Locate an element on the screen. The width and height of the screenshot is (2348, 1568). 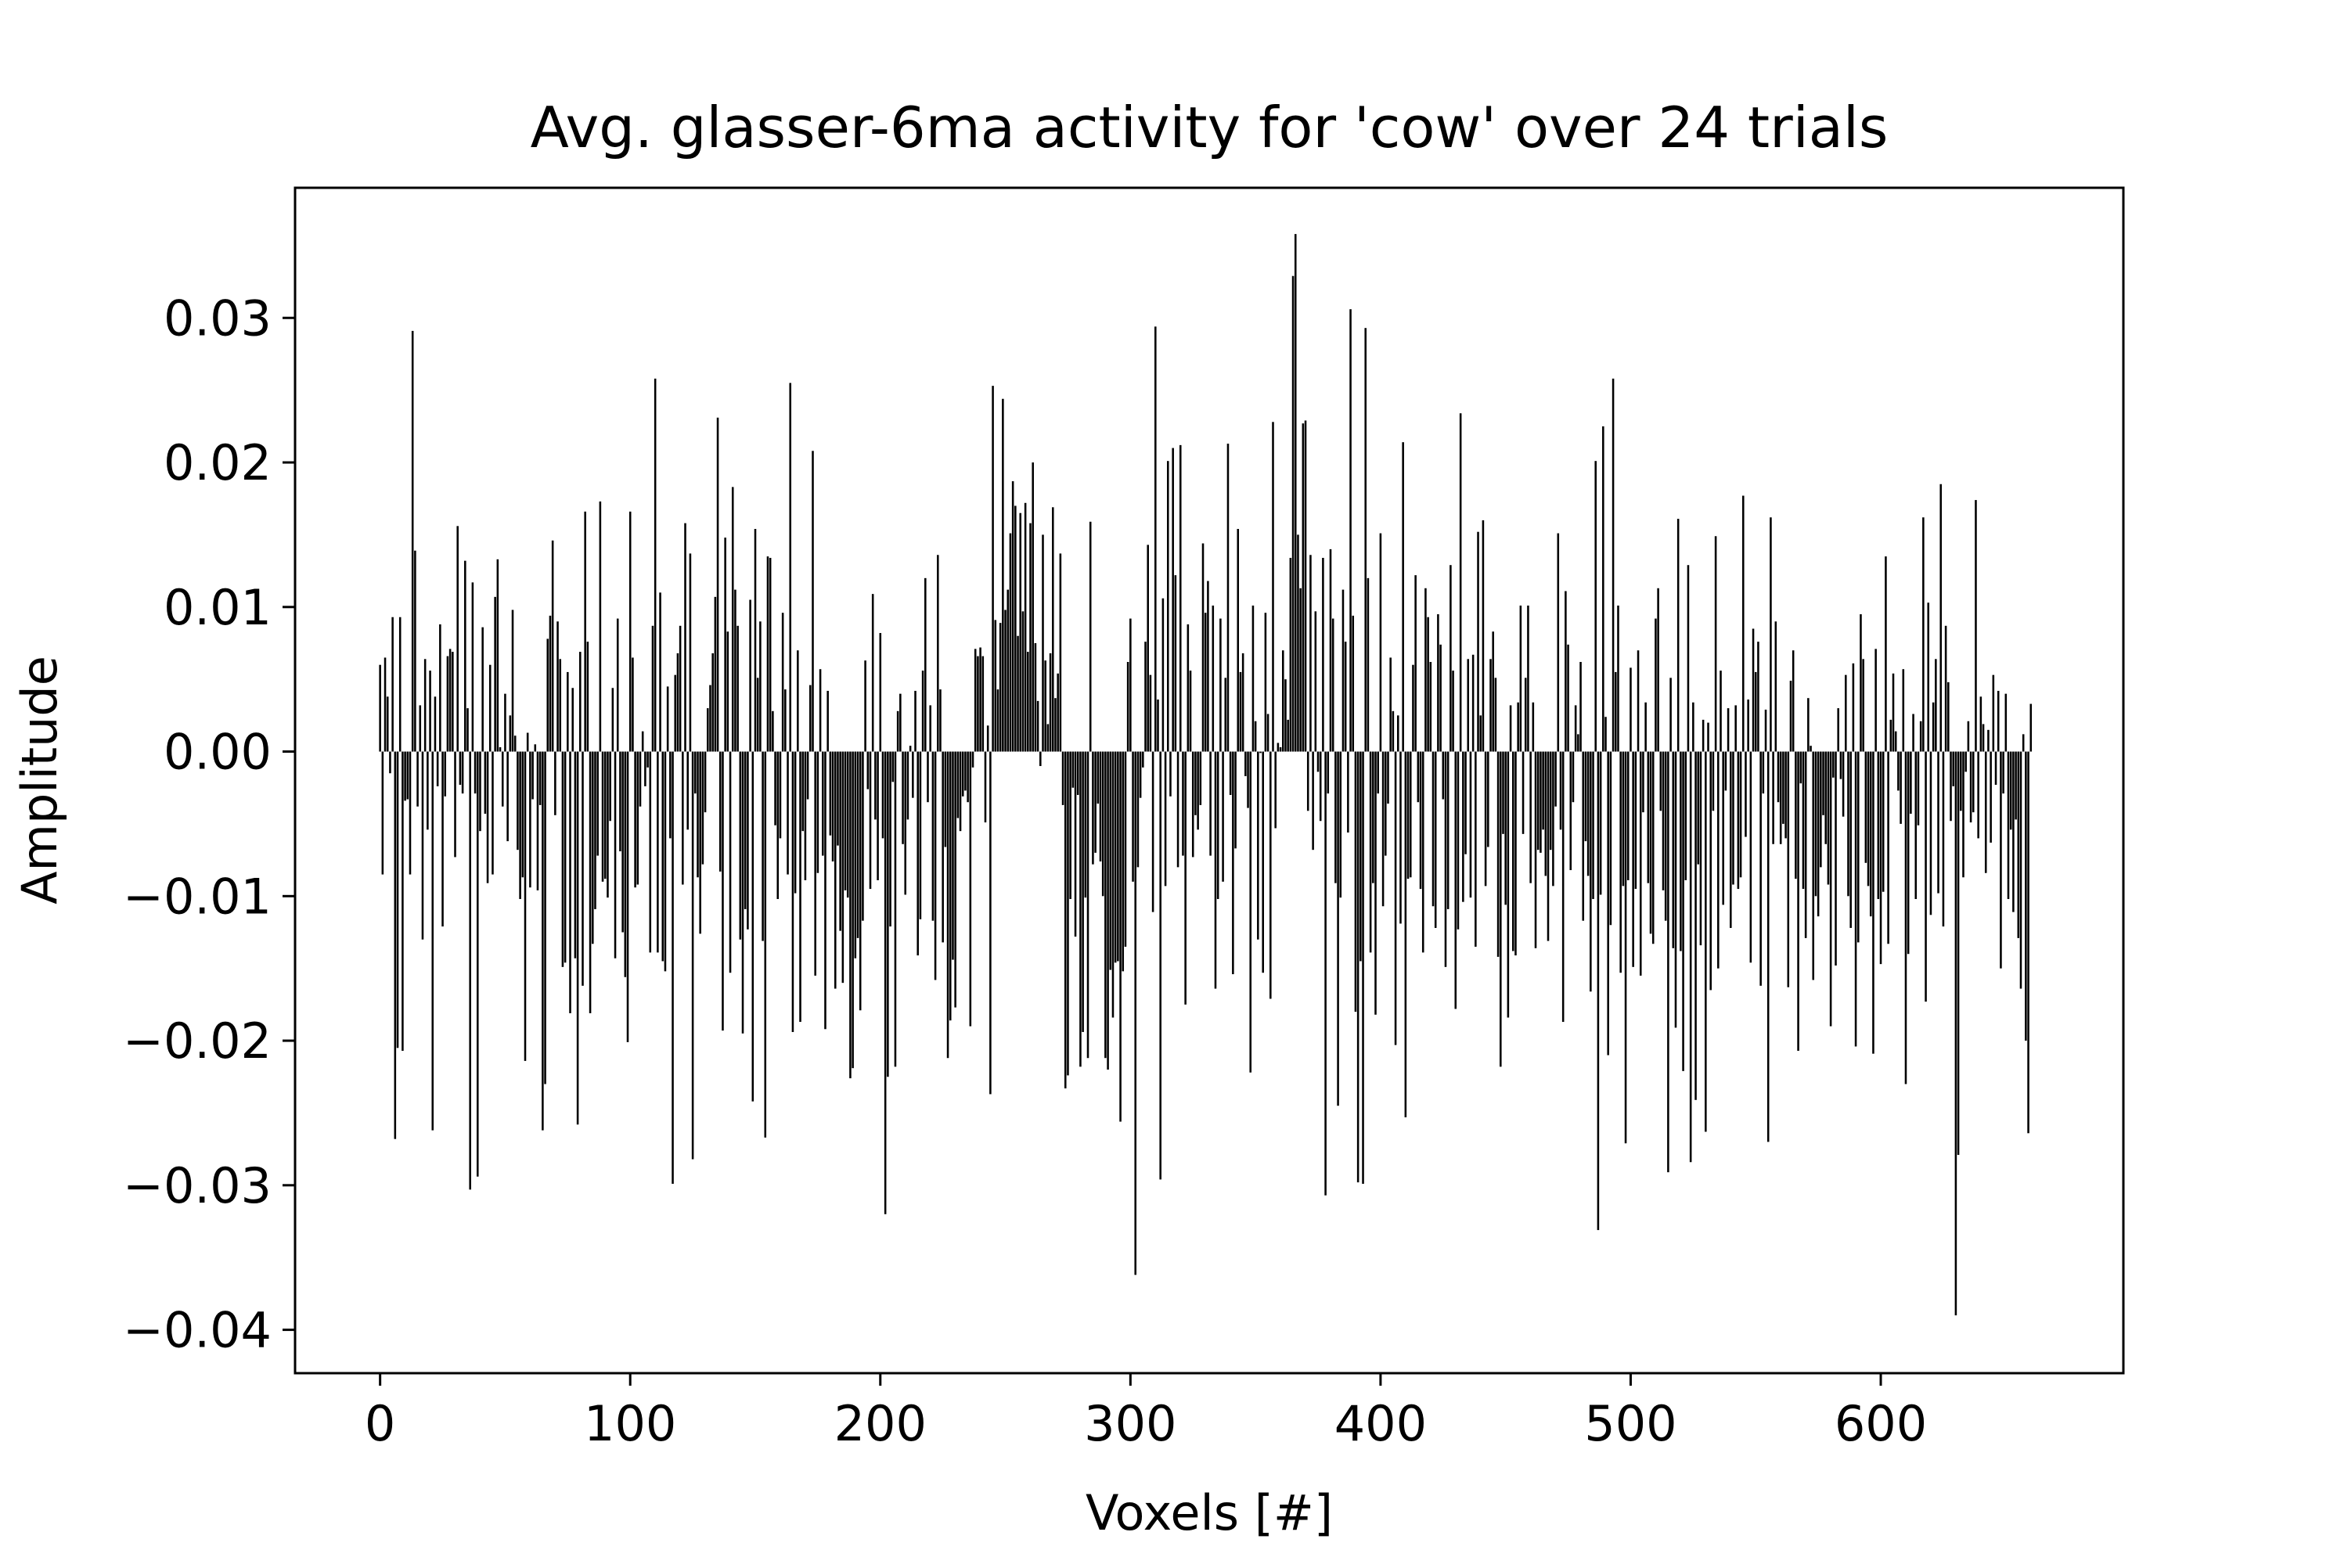
x-tick-label: 400 is located at coordinates (1381, 1423).